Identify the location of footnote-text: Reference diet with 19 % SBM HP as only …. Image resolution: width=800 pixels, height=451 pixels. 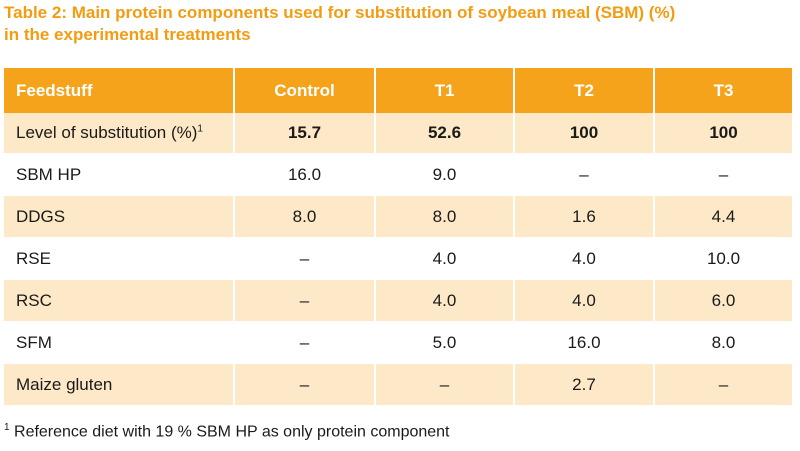
(229, 432).